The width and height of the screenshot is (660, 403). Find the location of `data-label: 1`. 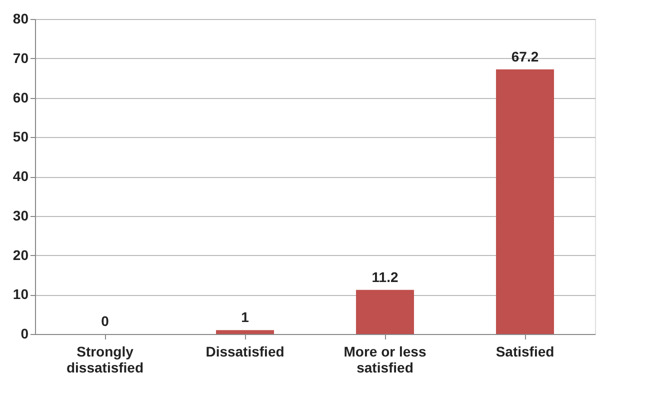

data-label: 1 is located at coordinates (245, 317).